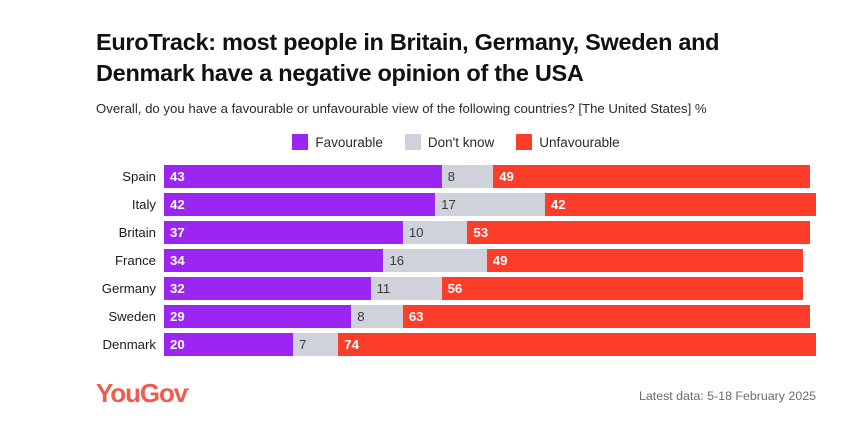 The image size is (866, 436). I want to click on stacked-bar: 42 17 42, so click(490, 204).